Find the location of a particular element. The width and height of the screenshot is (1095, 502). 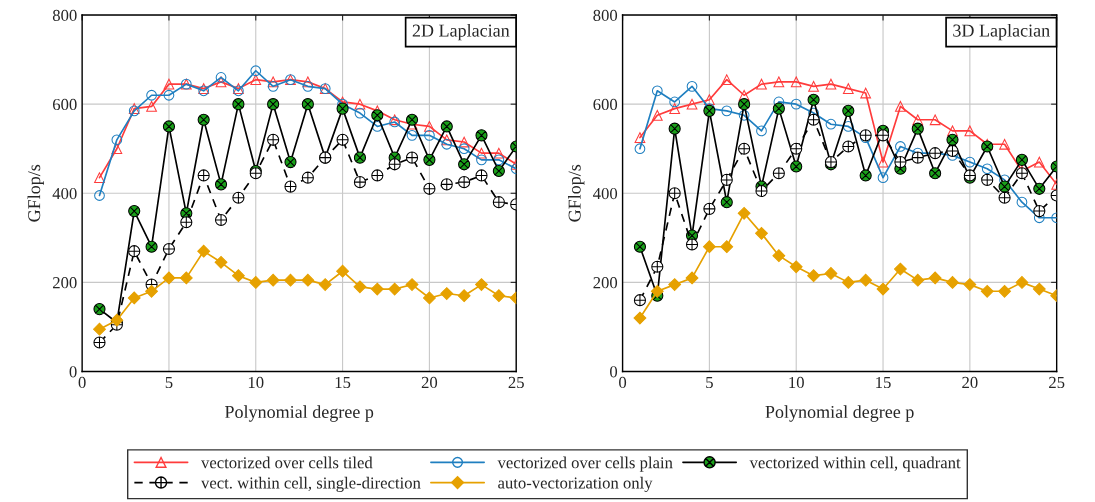

legend-label: vectorized within cell, quadrant is located at coordinates (855, 464).